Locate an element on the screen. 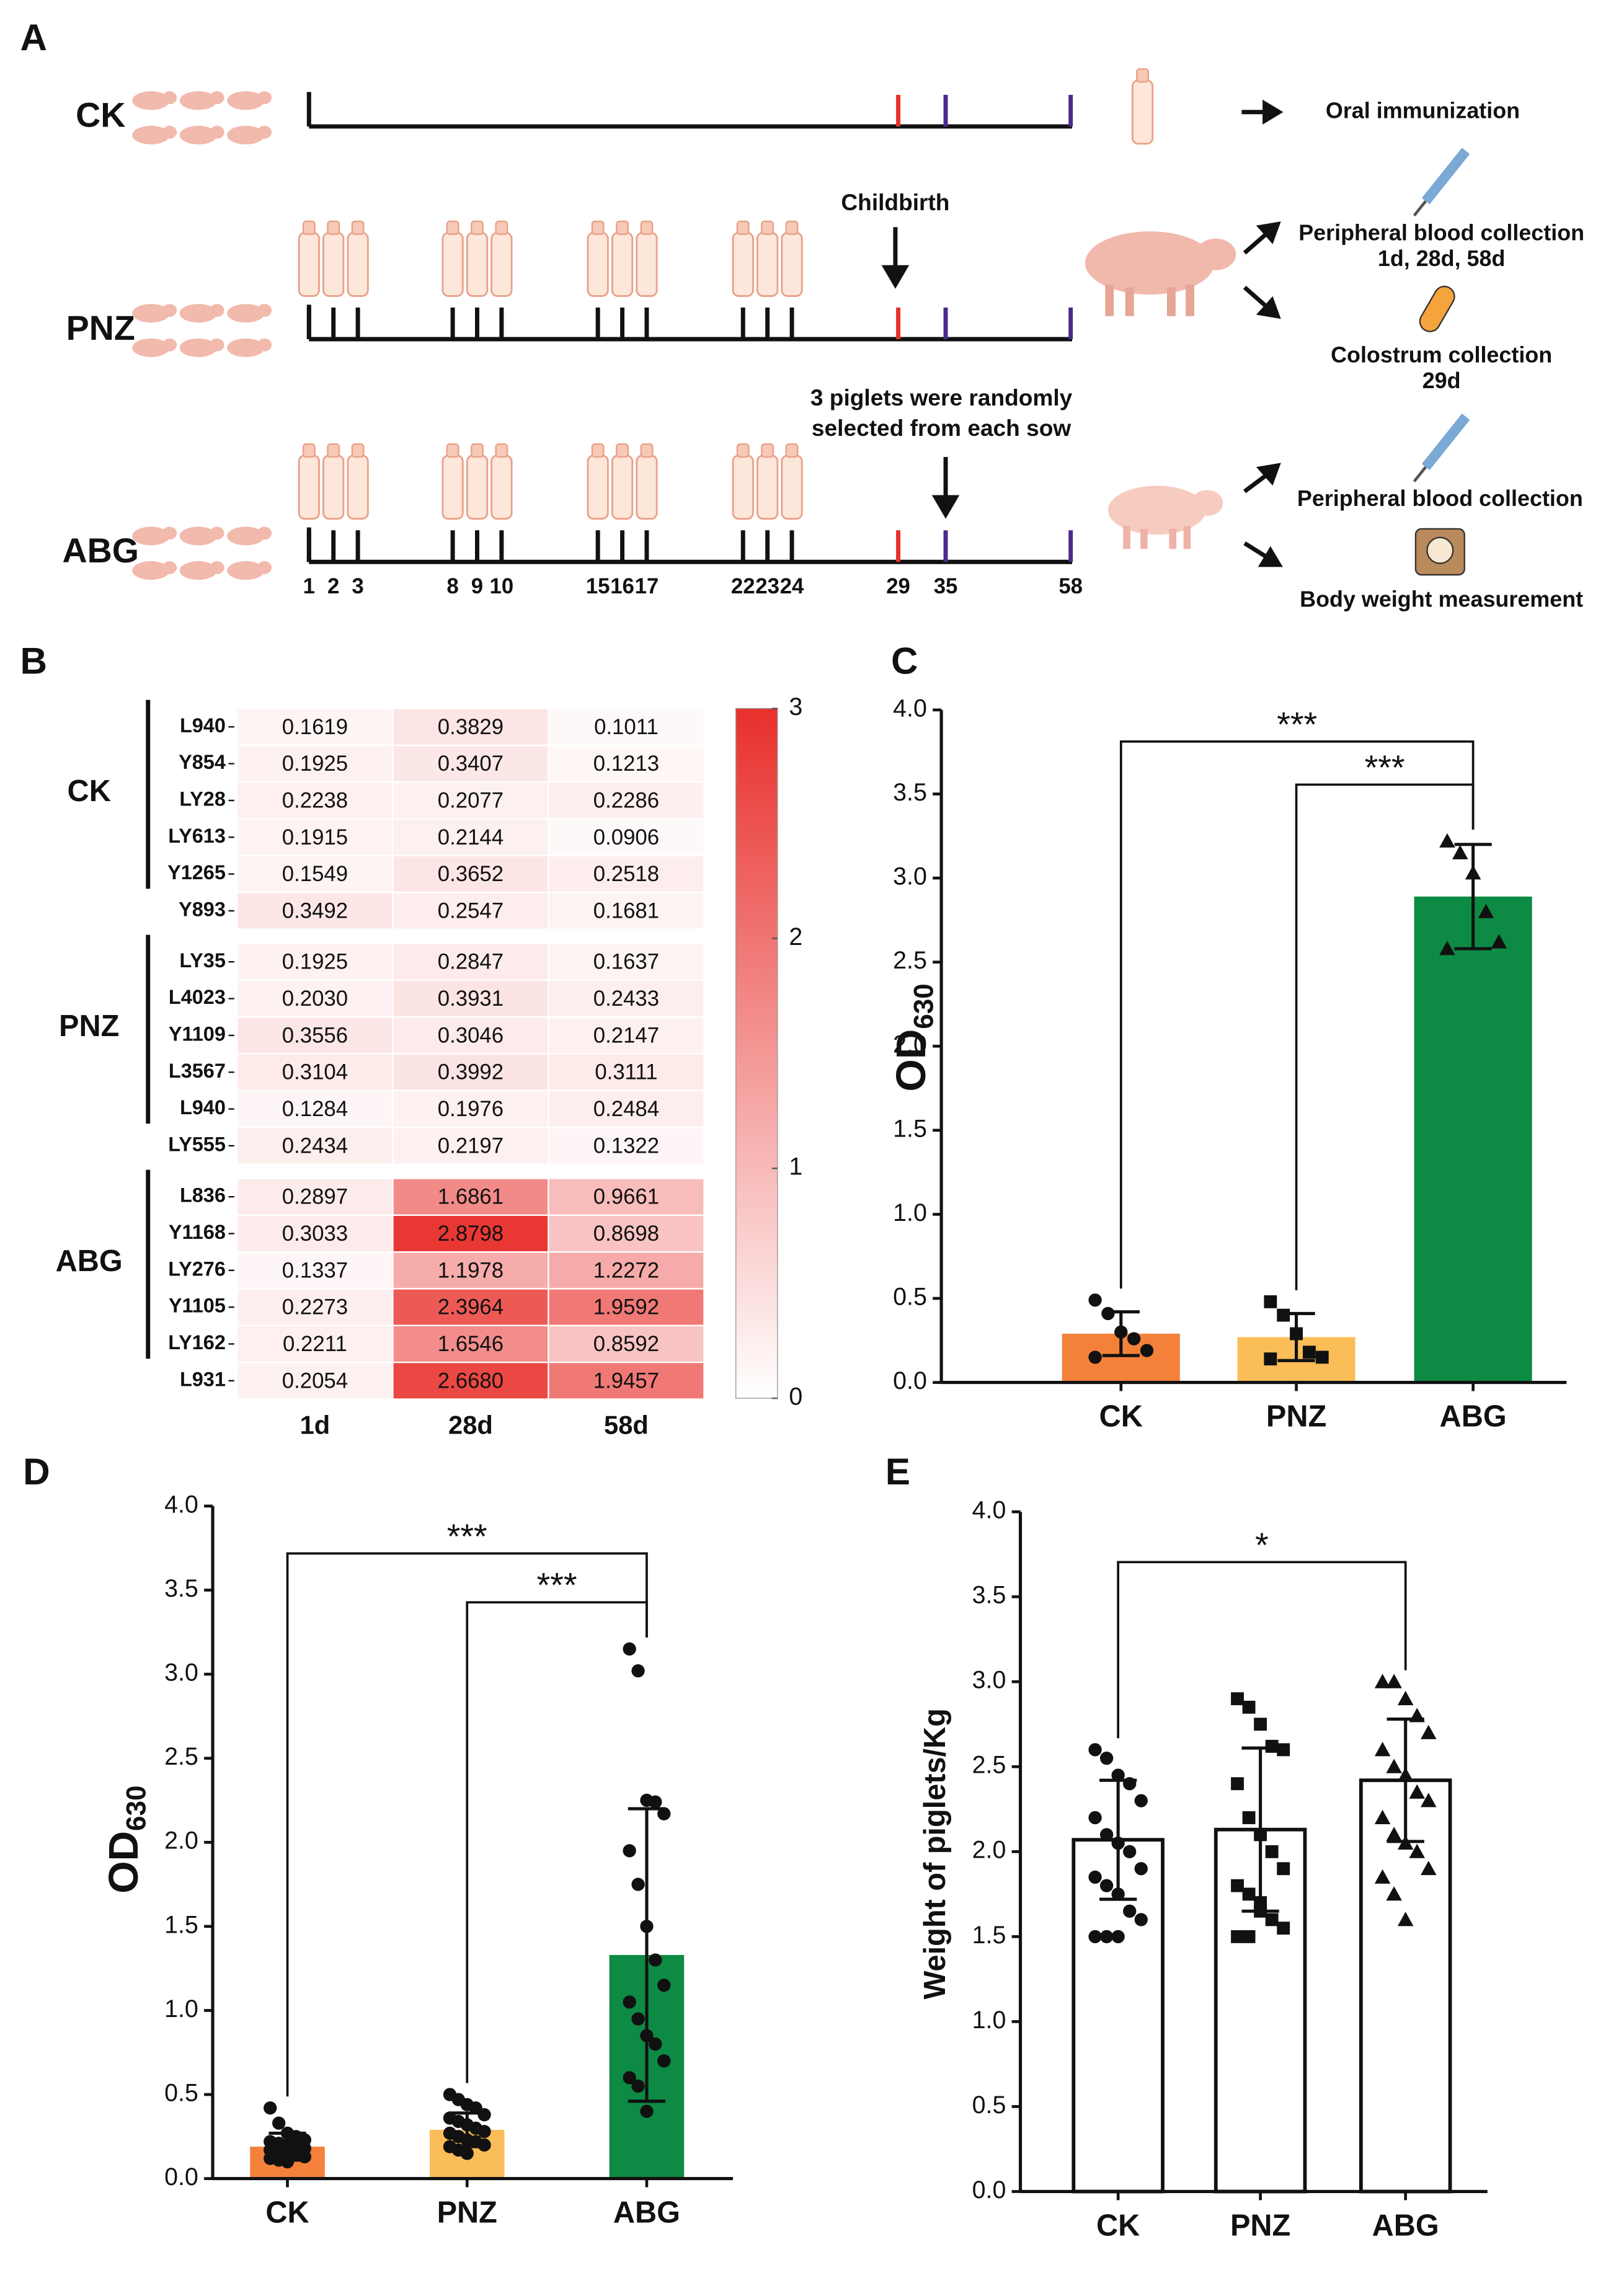 The height and width of the screenshot is (2270, 1624). row-label: Y1168 is located at coordinates (197, 1232).